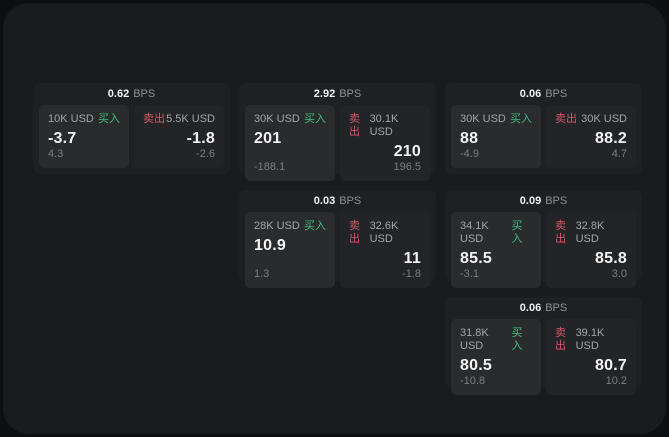 The image size is (669, 437). What do you see at coordinates (407, 151) in the screenshot?
I see `sell-price: 210` at bounding box center [407, 151].